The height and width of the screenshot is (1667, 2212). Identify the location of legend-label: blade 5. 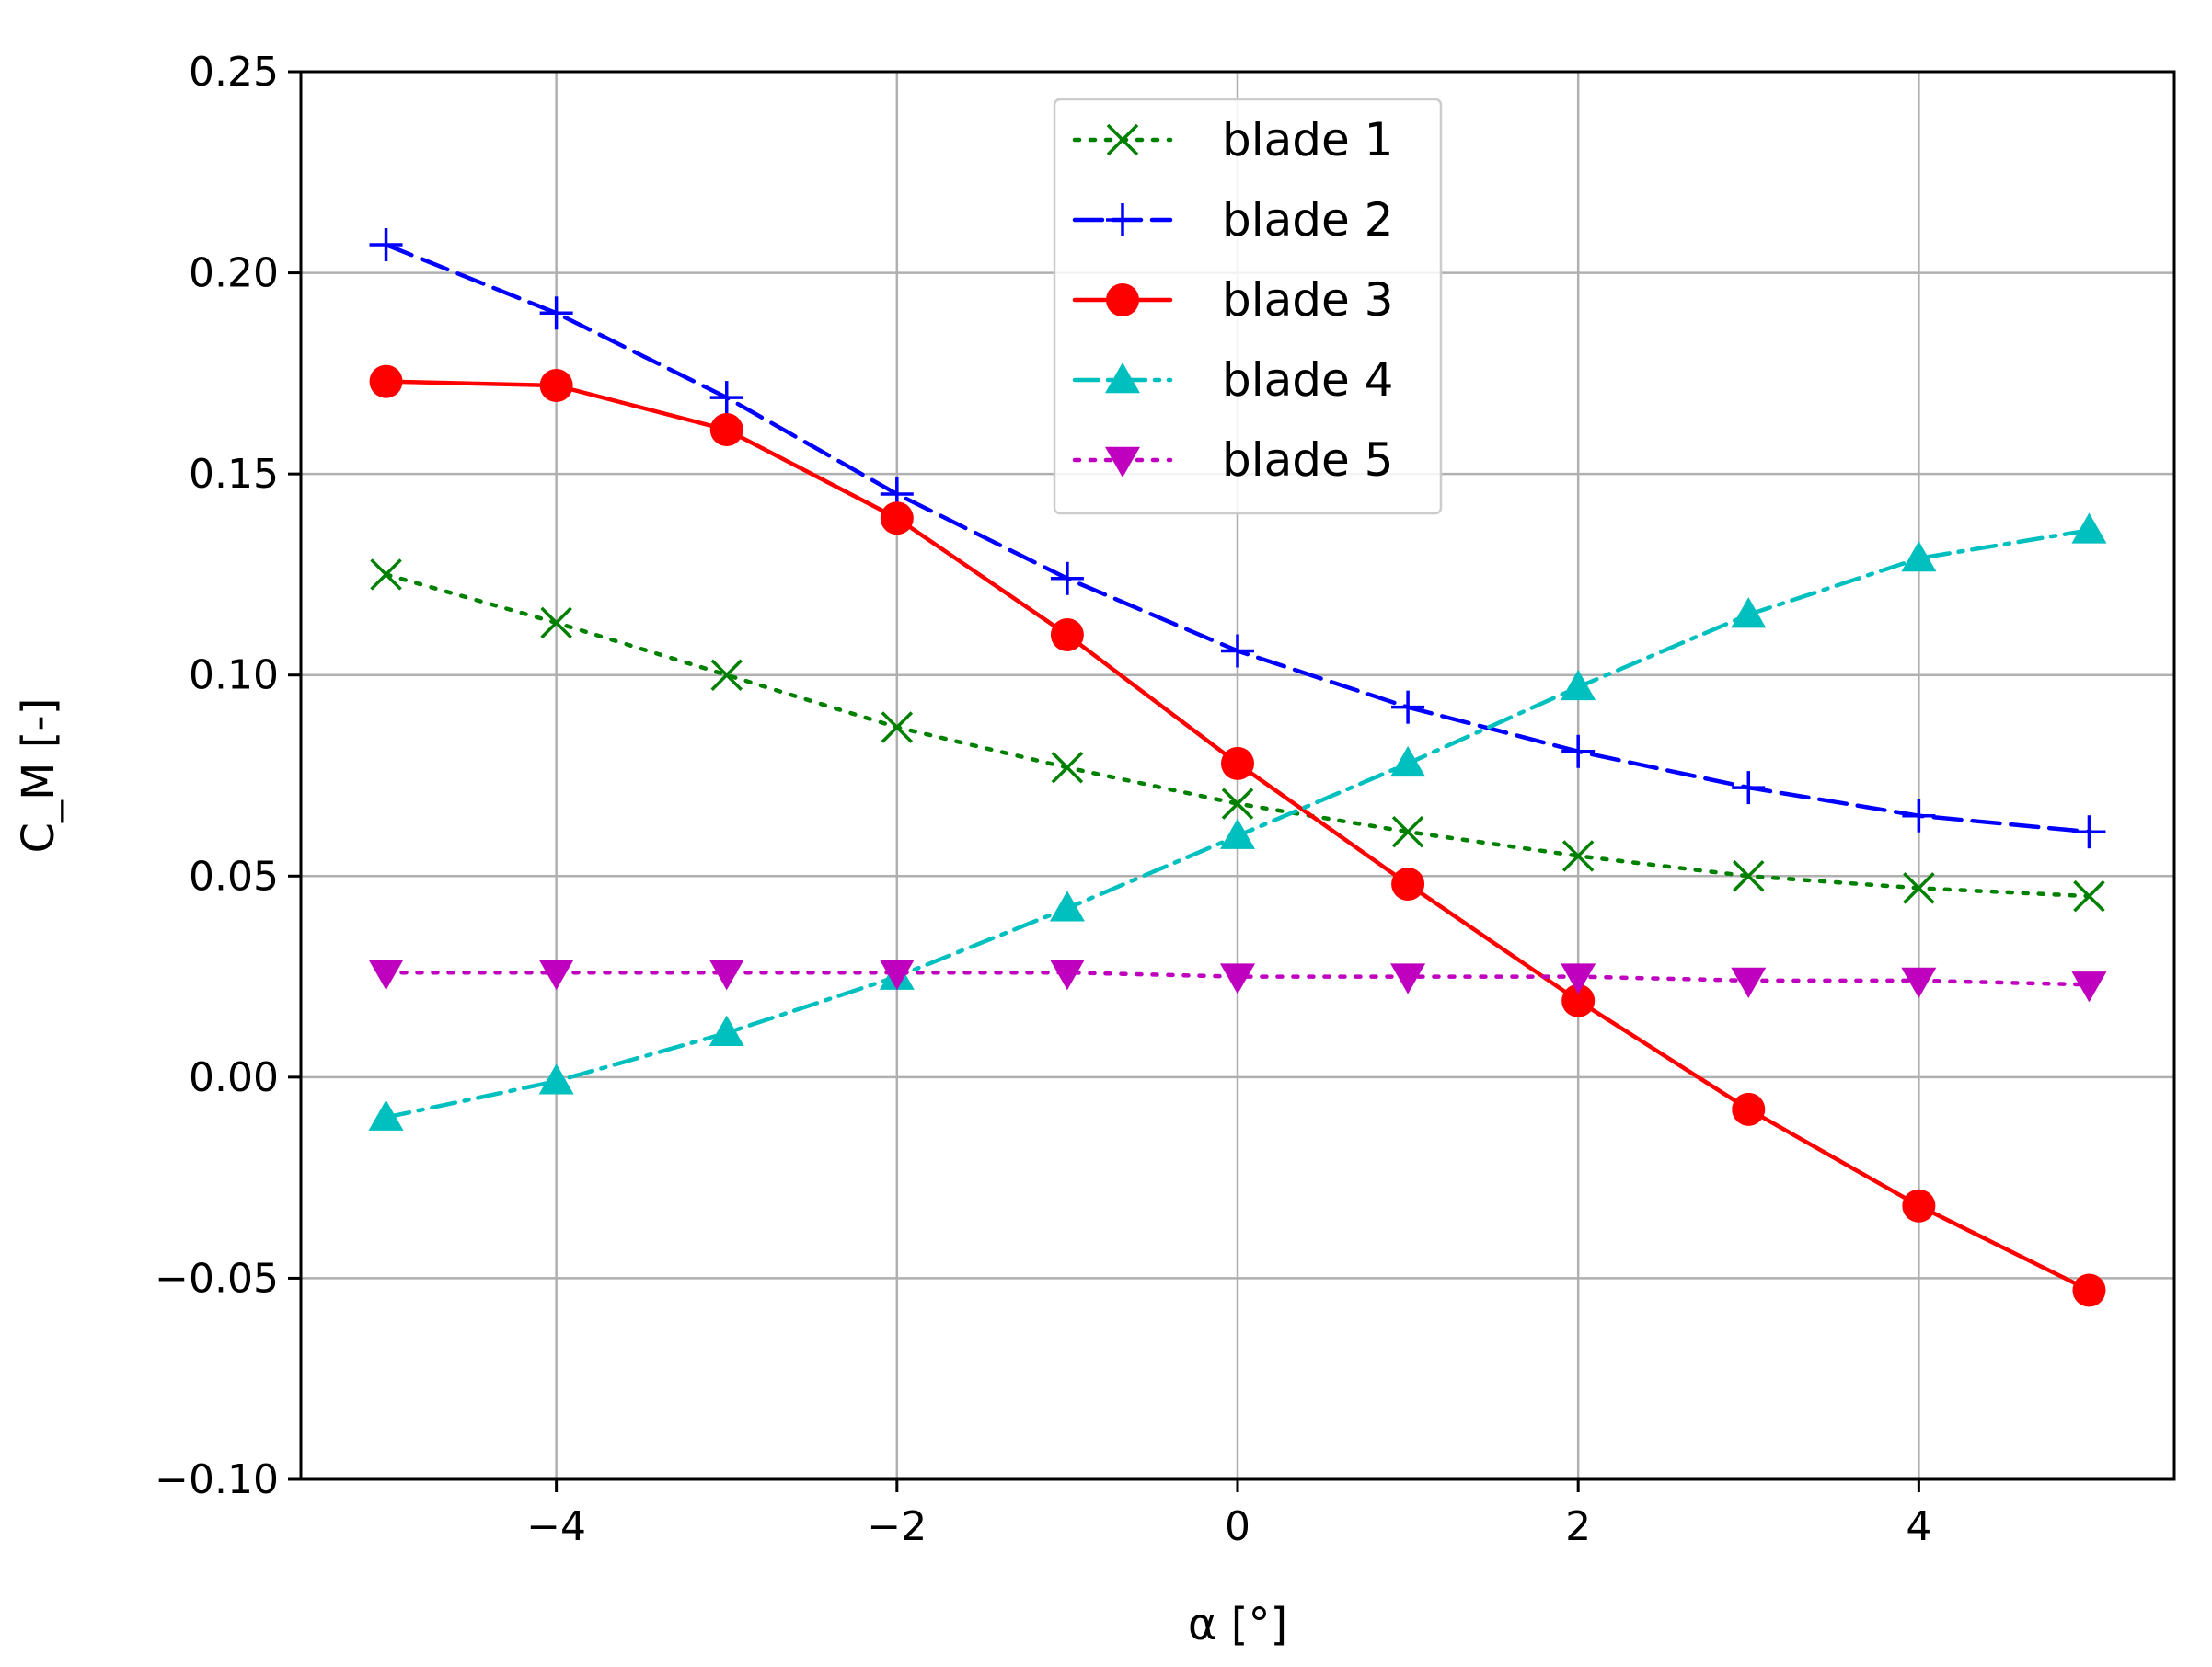
(1307, 460).